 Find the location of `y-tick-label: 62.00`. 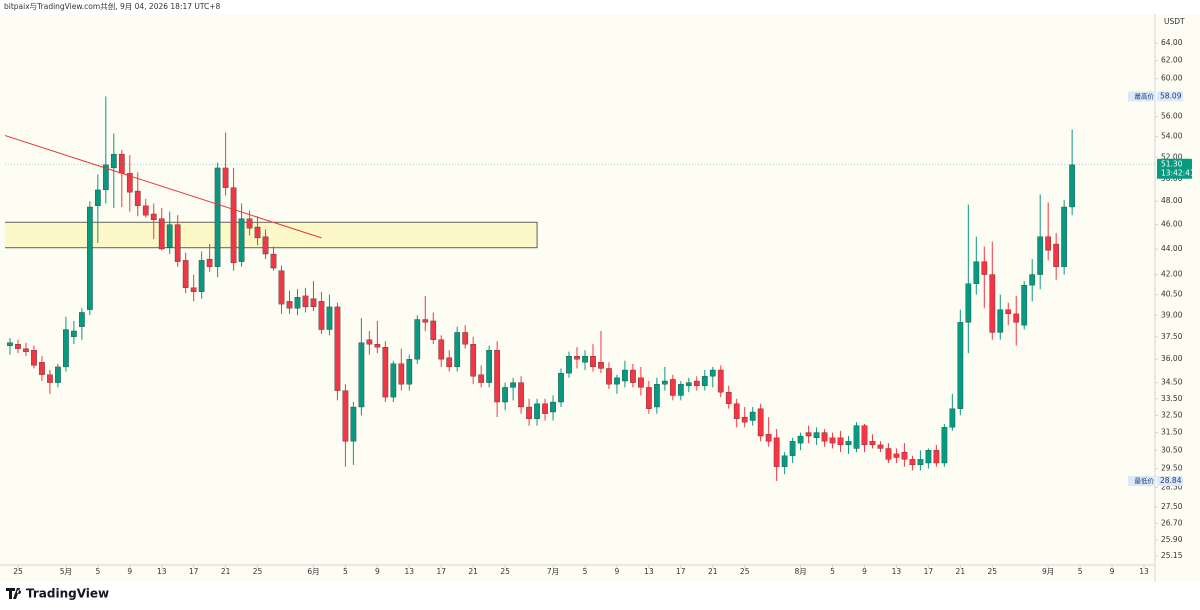

y-tick-label: 62.00 is located at coordinates (1172, 60).